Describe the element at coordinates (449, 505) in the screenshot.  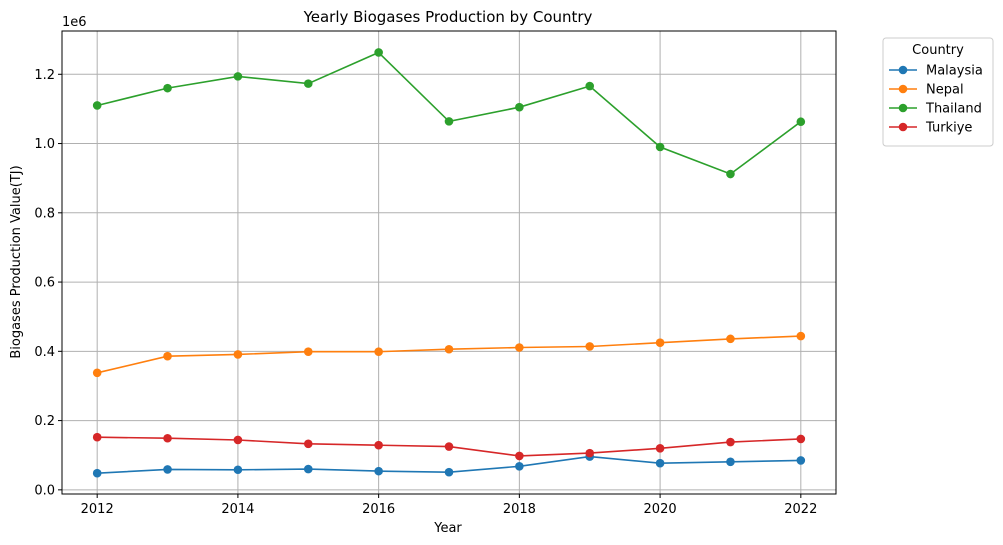
I see `x-axis-ticks: 2012 2014 2016 2018 2020 2022` at that location.